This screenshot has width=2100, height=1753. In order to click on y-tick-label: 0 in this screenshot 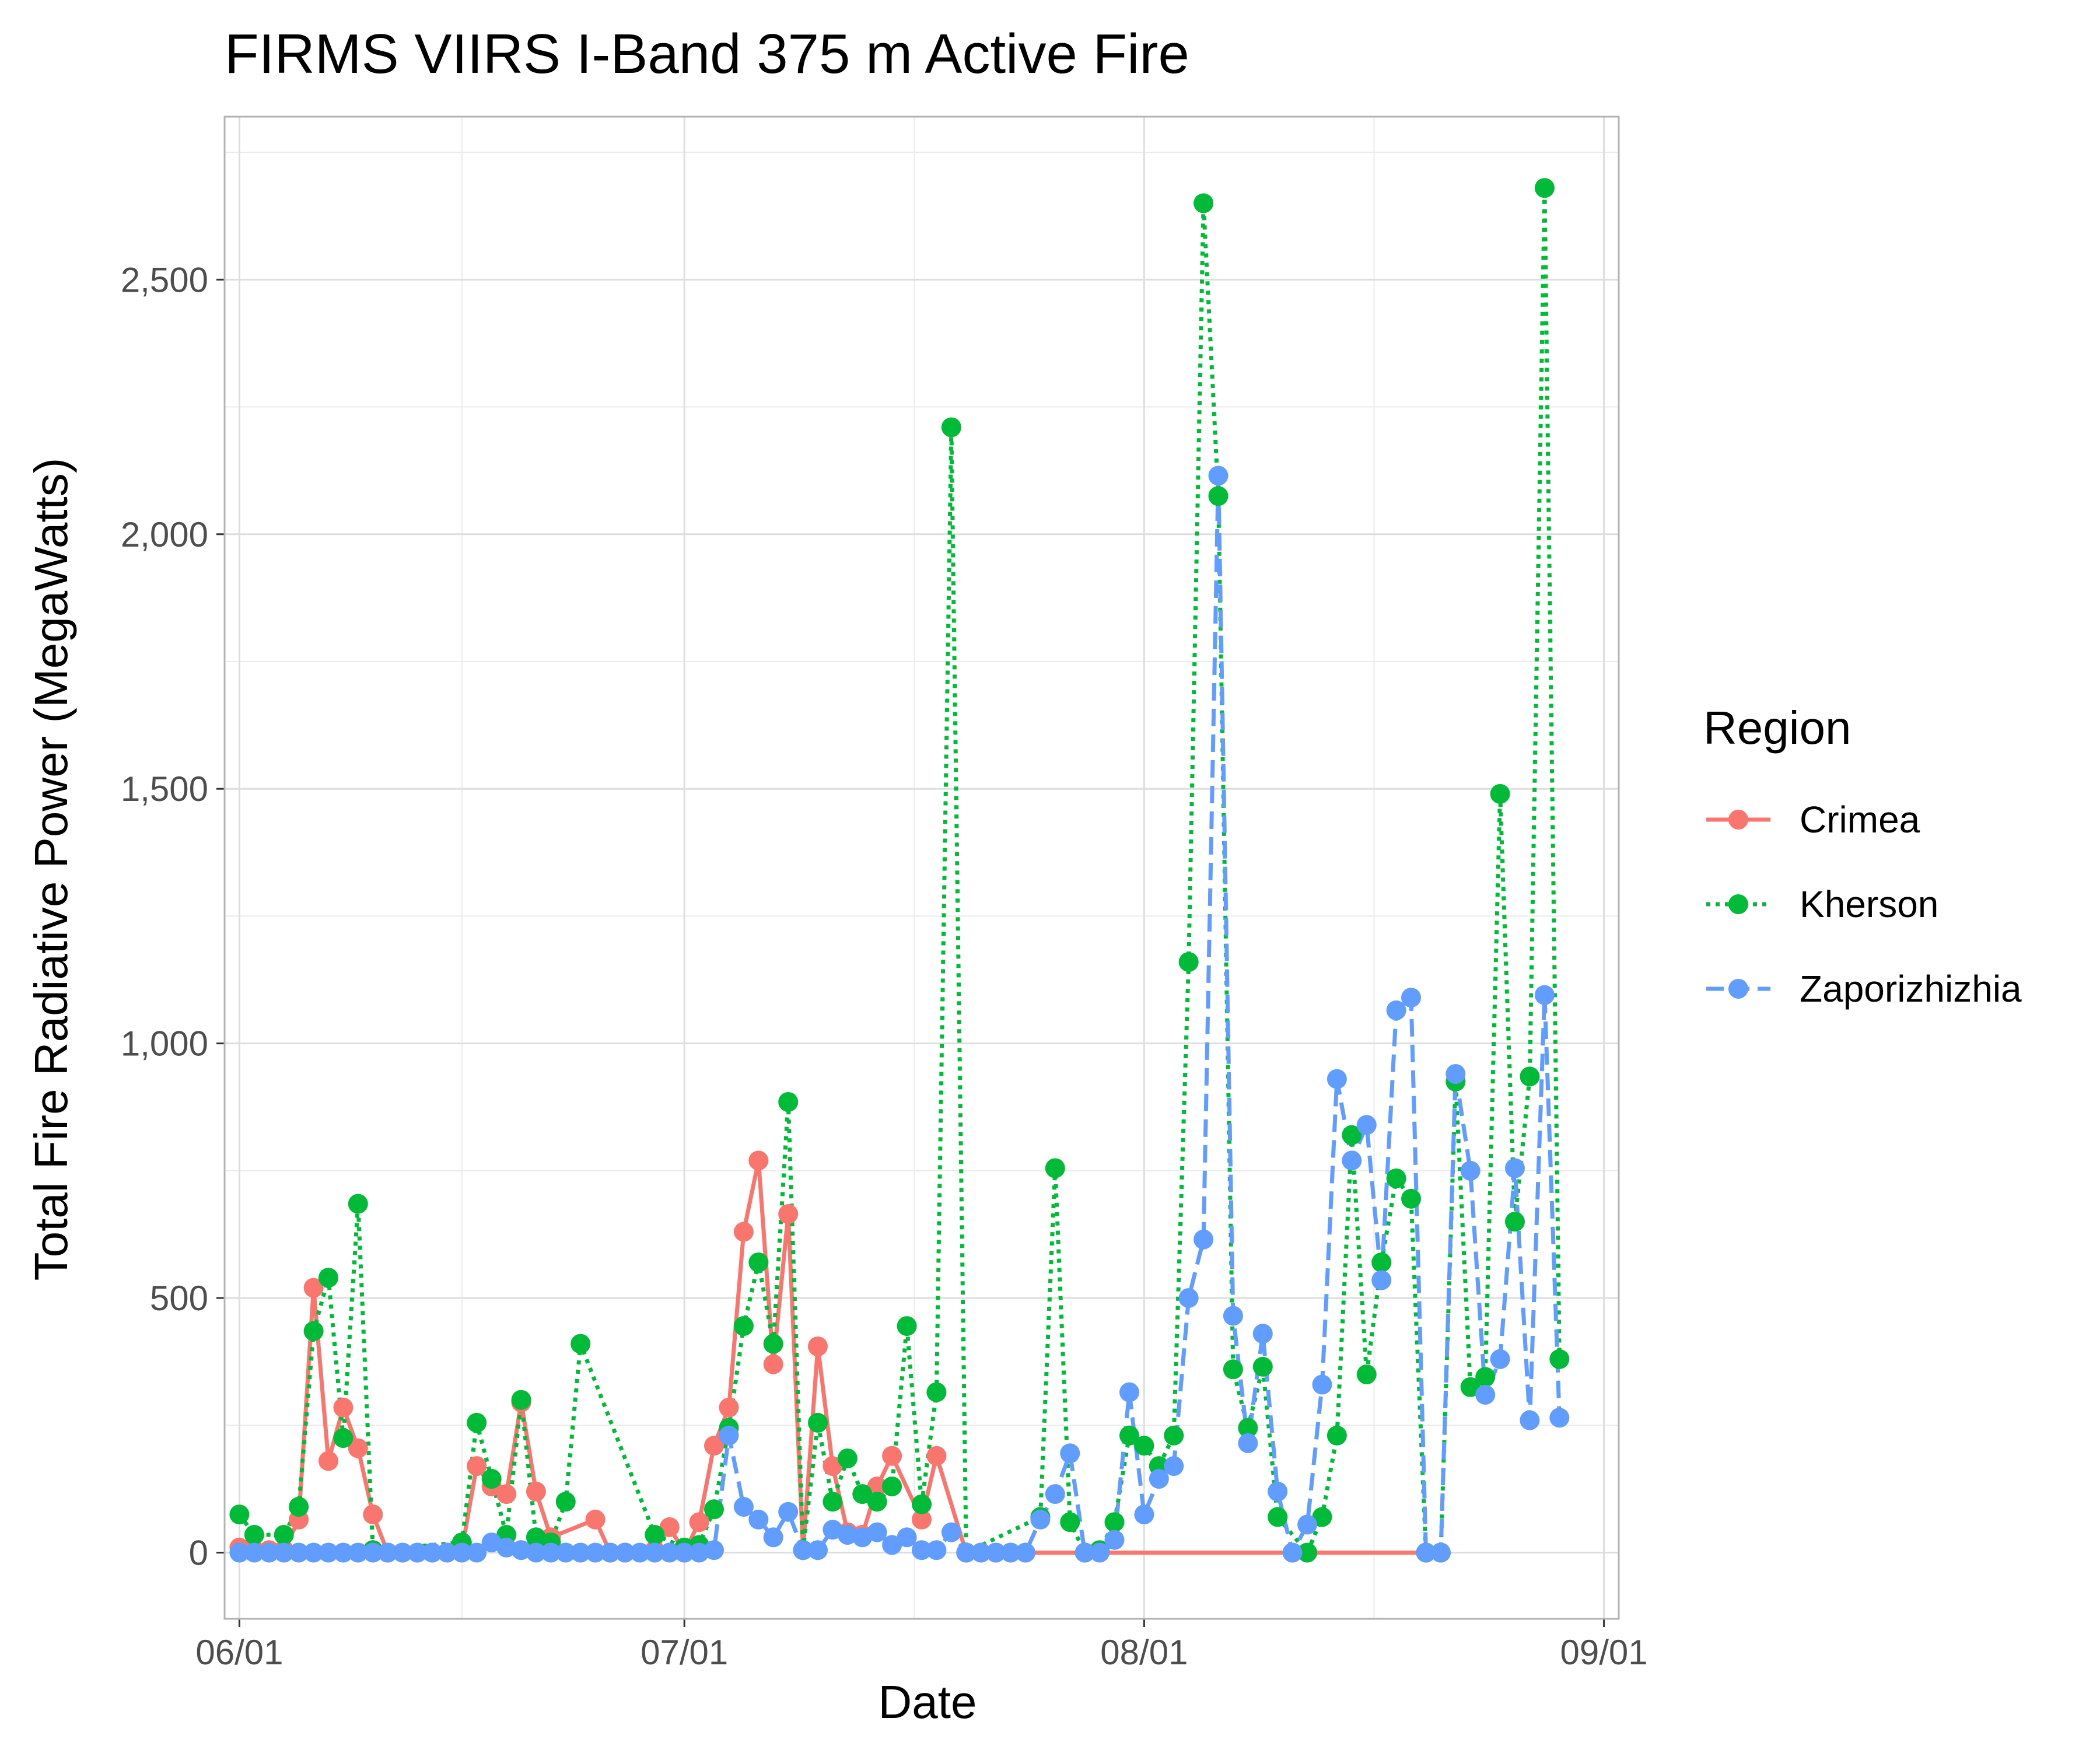, I will do `click(198, 1553)`.